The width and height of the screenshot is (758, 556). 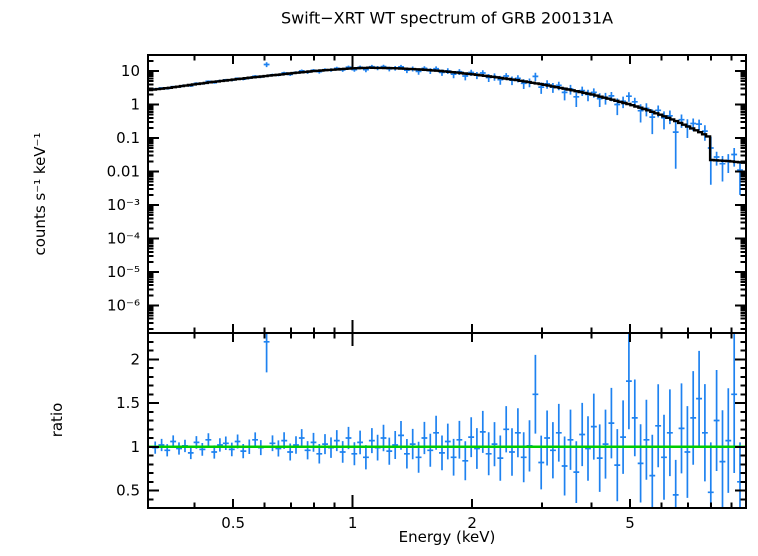 I want to click on counts-tick-label: 10⁻⁴, so click(x=123, y=238).